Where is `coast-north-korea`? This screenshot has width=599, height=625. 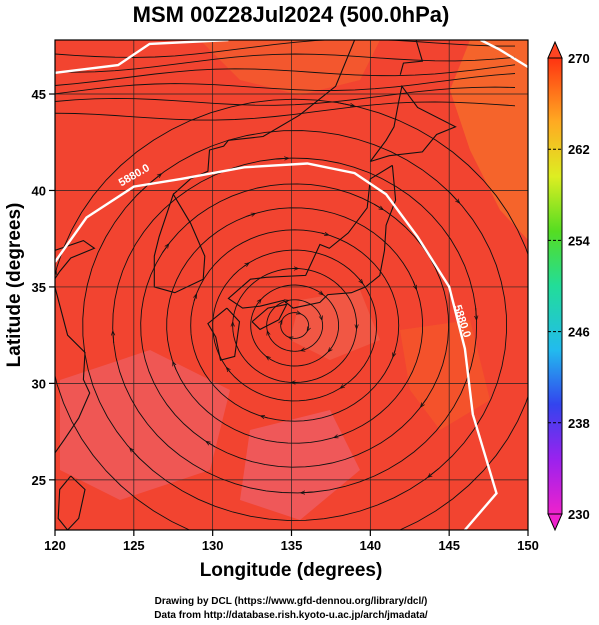
coast-north-korea is located at coordinates (200, 167).